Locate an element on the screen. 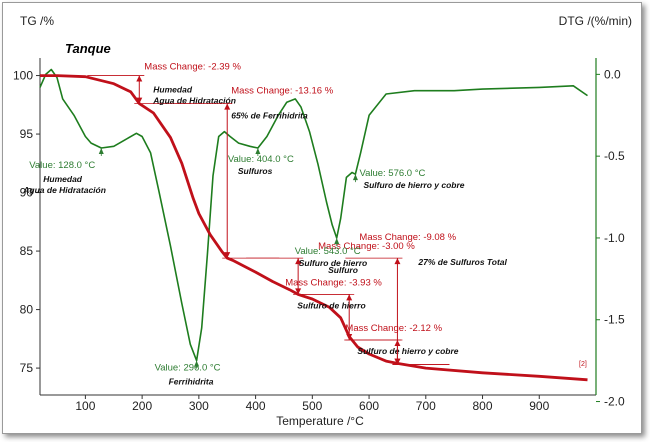 The height and width of the screenshot is (442, 650). y-right-axis-label: DTG /(%/min) is located at coordinates (595, 21).